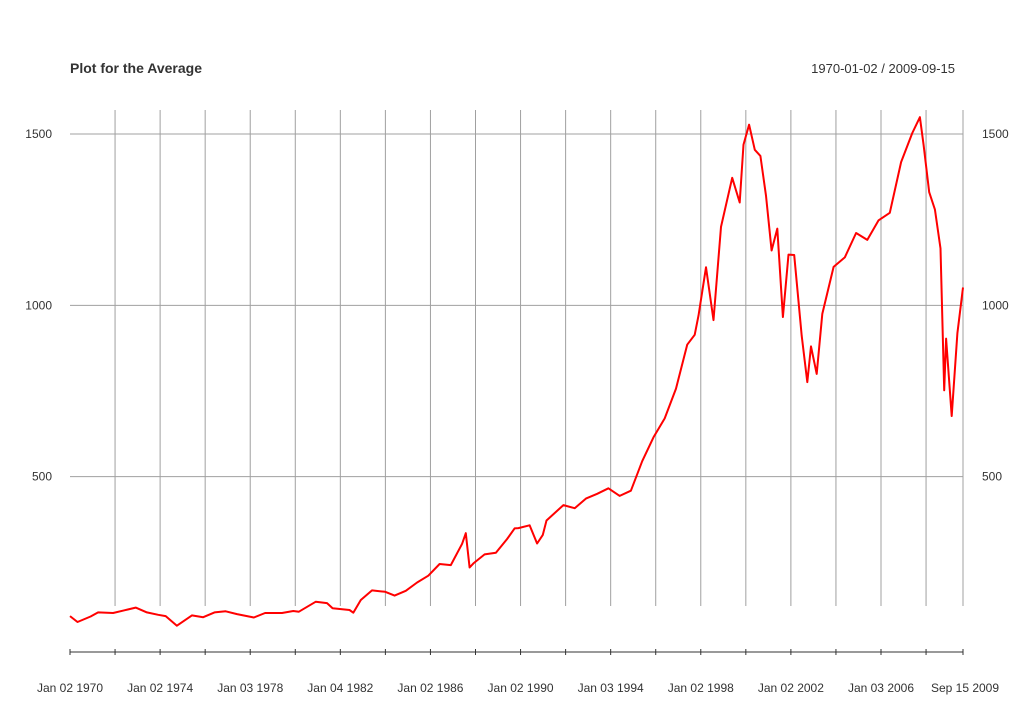  What do you see at coordinates (160, 688) in the screenshot?
I see `x-tick-label: Jan 02 1974` at bounding box center [160, 688].